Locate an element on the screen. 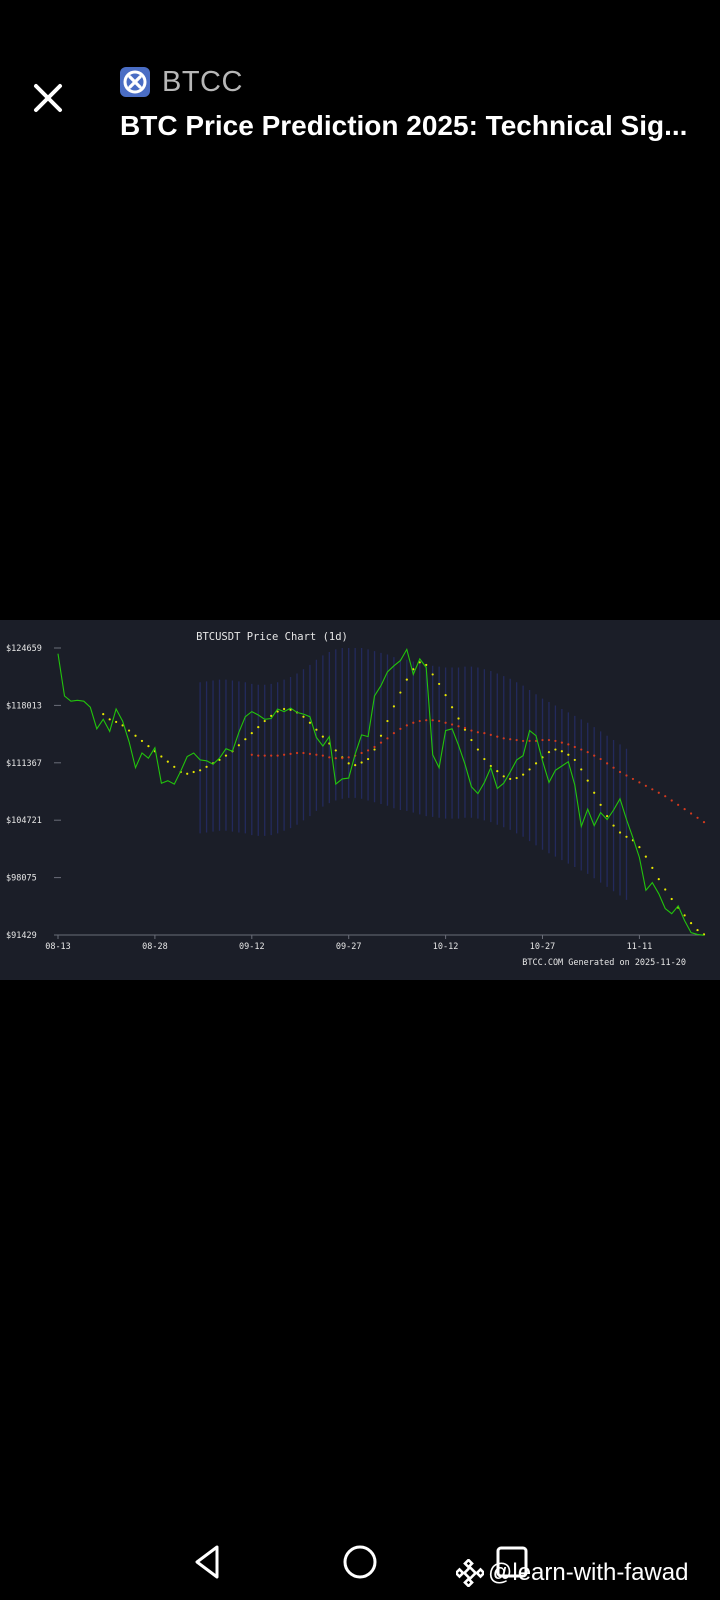  y-tick-label: $111367 is located at coordinates (24, 764).